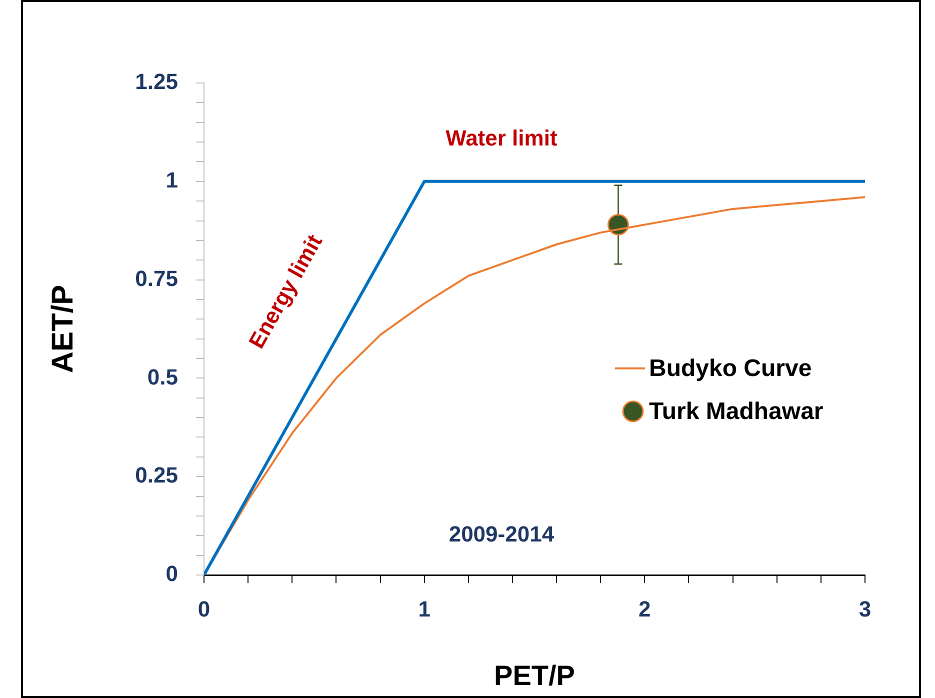  What do you see at coordinates (502, 138) in the screenshot?
I see `annotation: Water limit` at bounding box center [502, 138].